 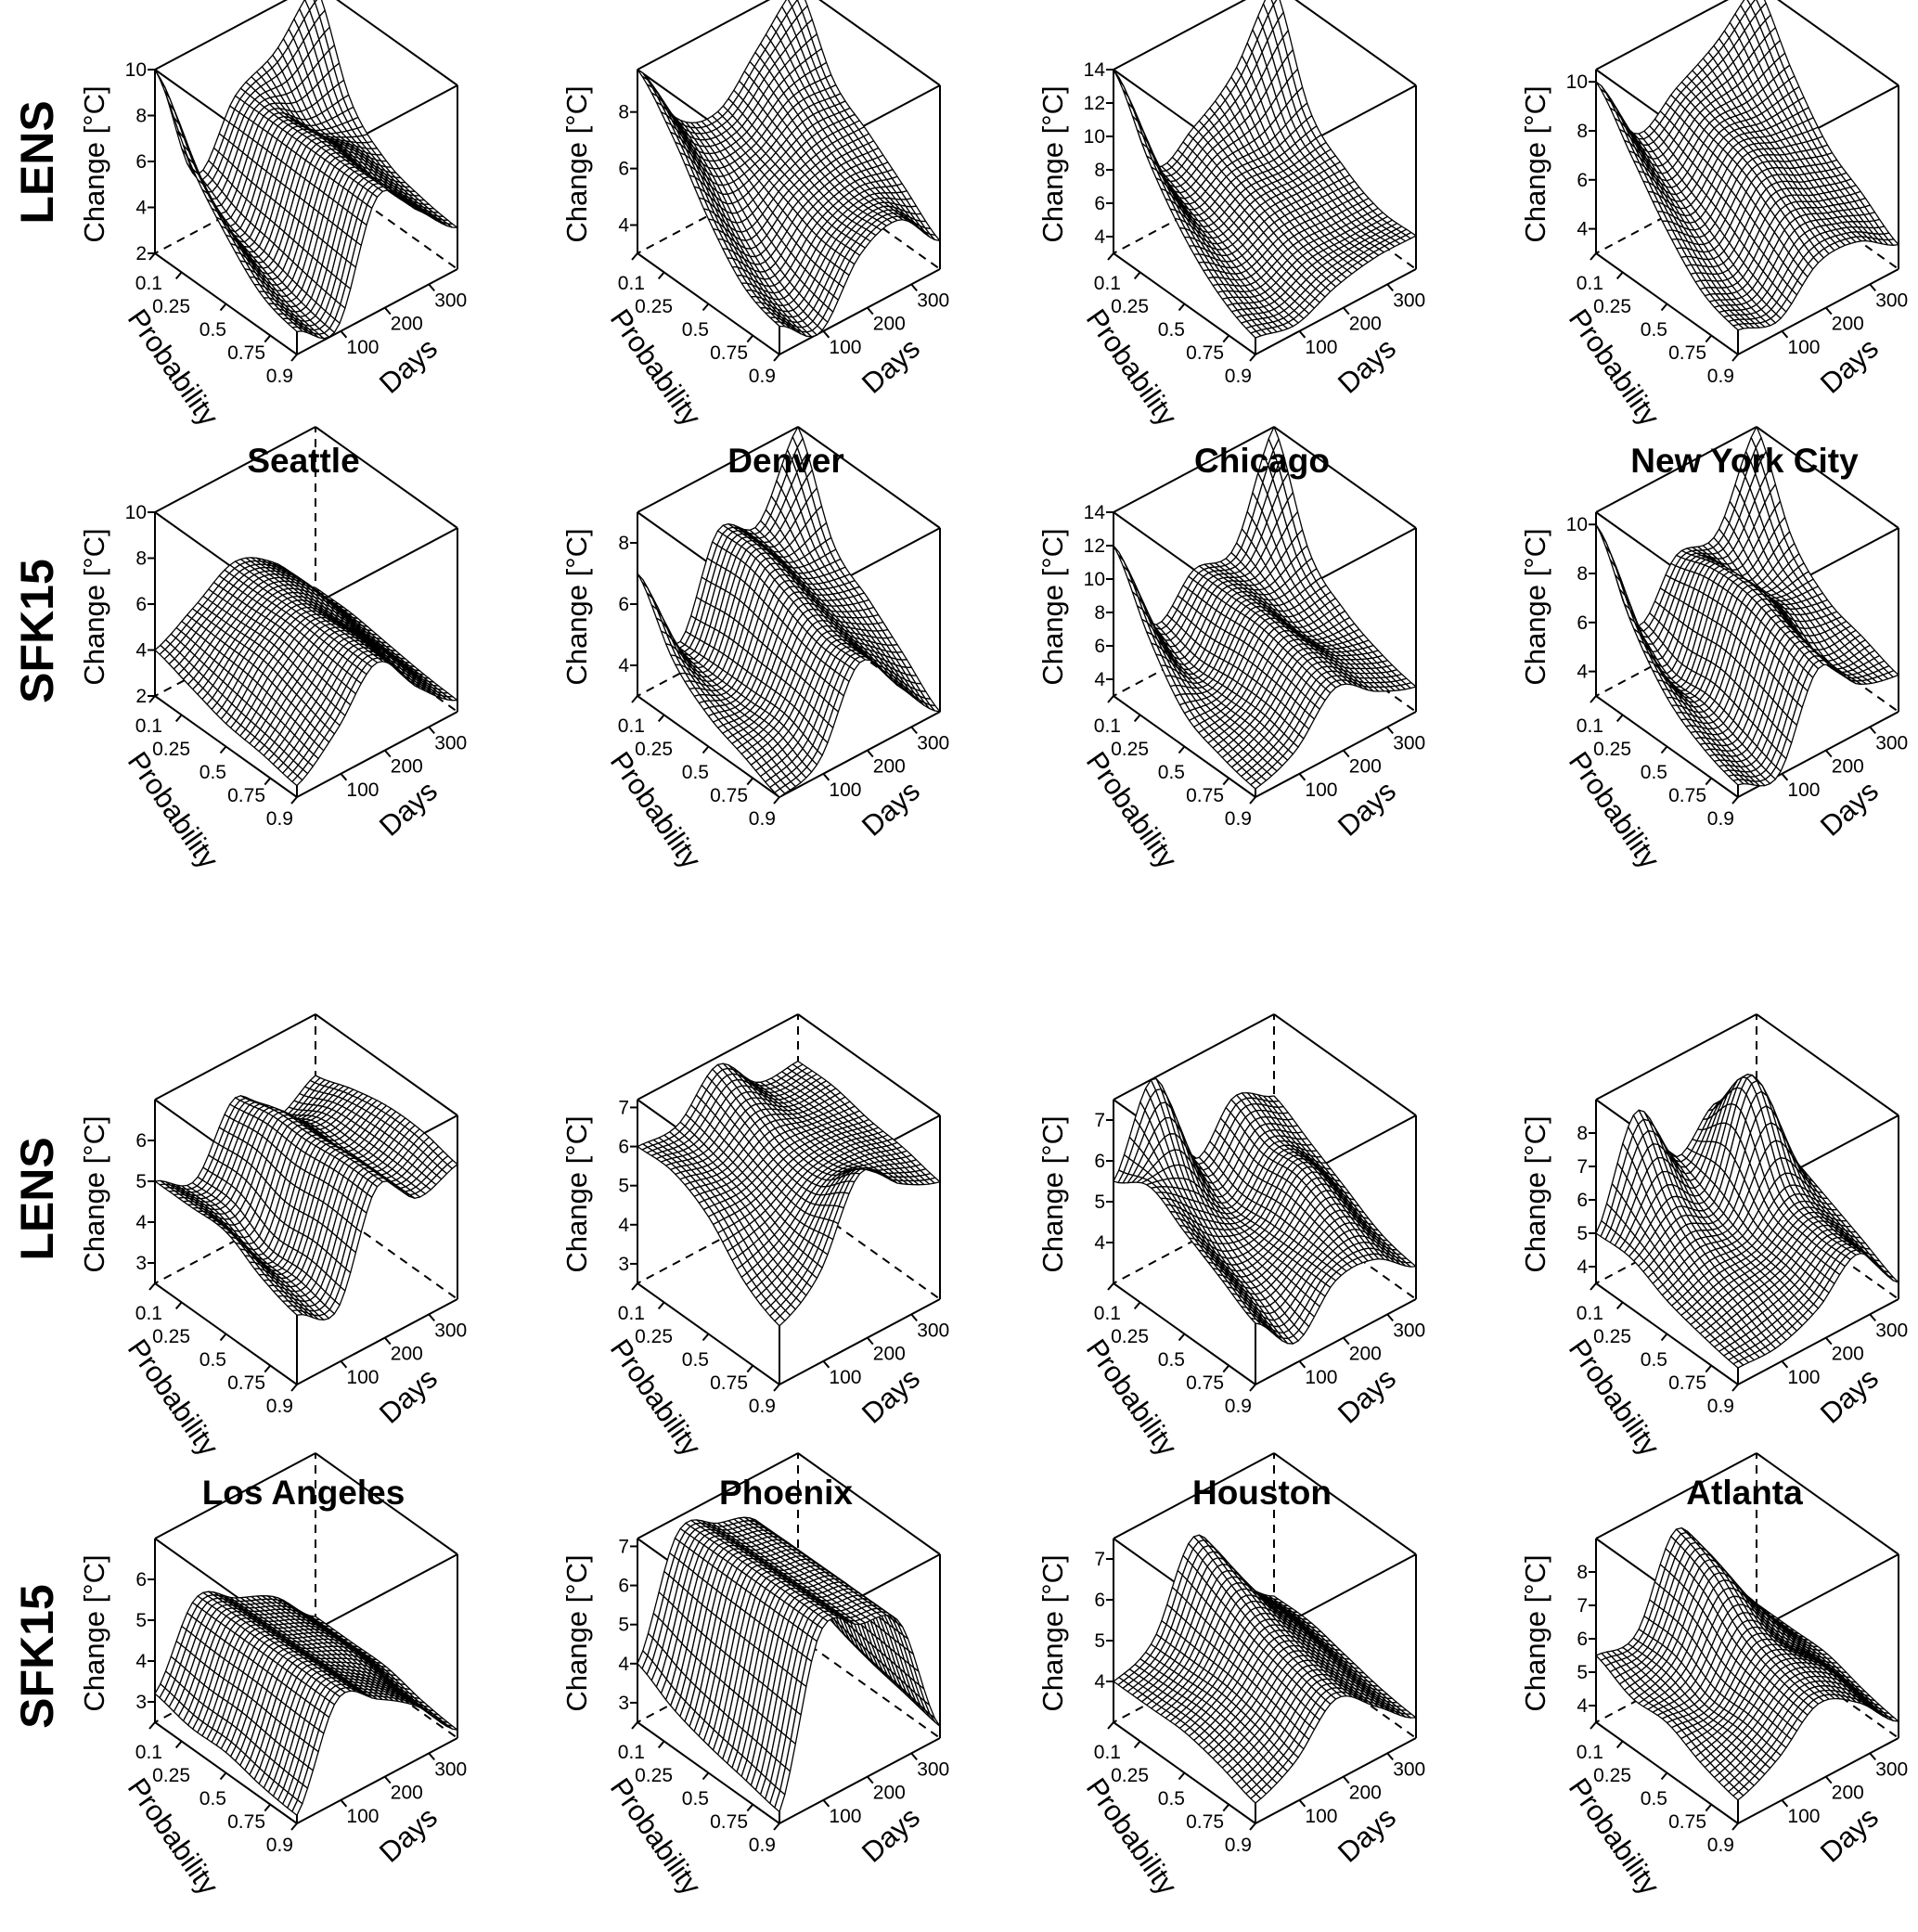 I want to click on box-edge-top-back-left, so click(x=221, y=35).